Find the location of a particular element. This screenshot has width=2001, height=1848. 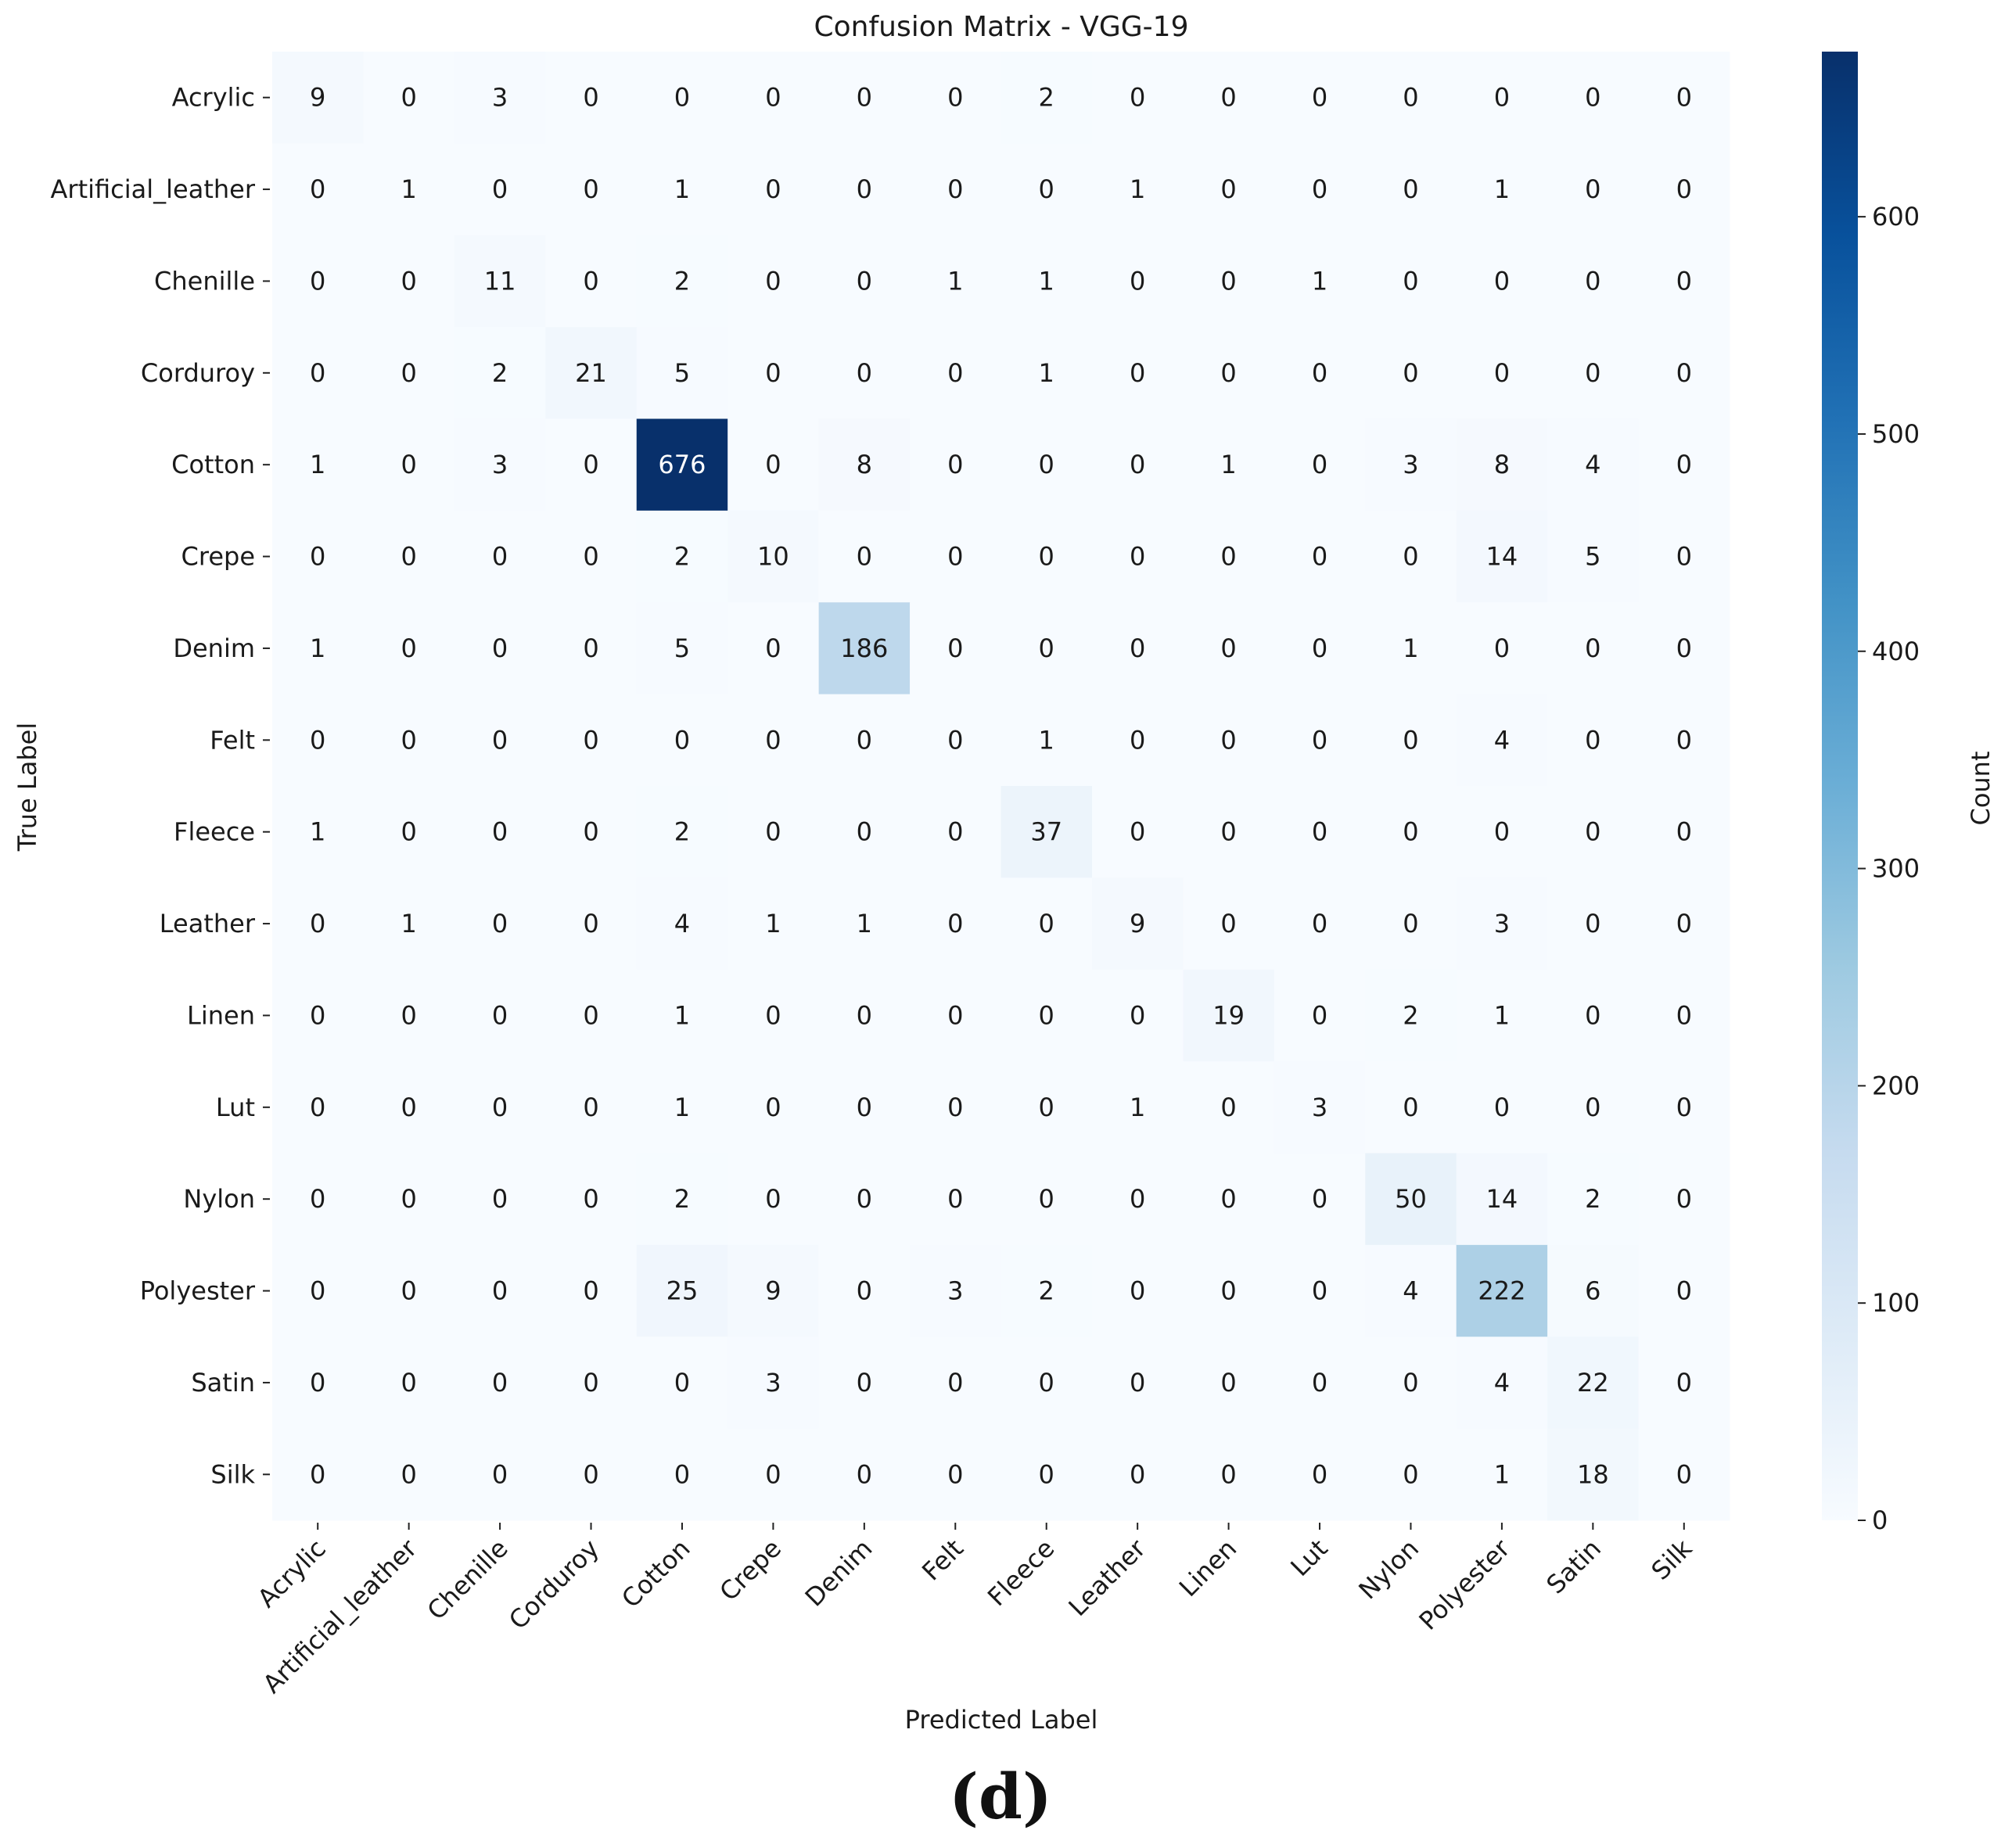

y-tick-label: Felt is located at coordinates (232, 740).